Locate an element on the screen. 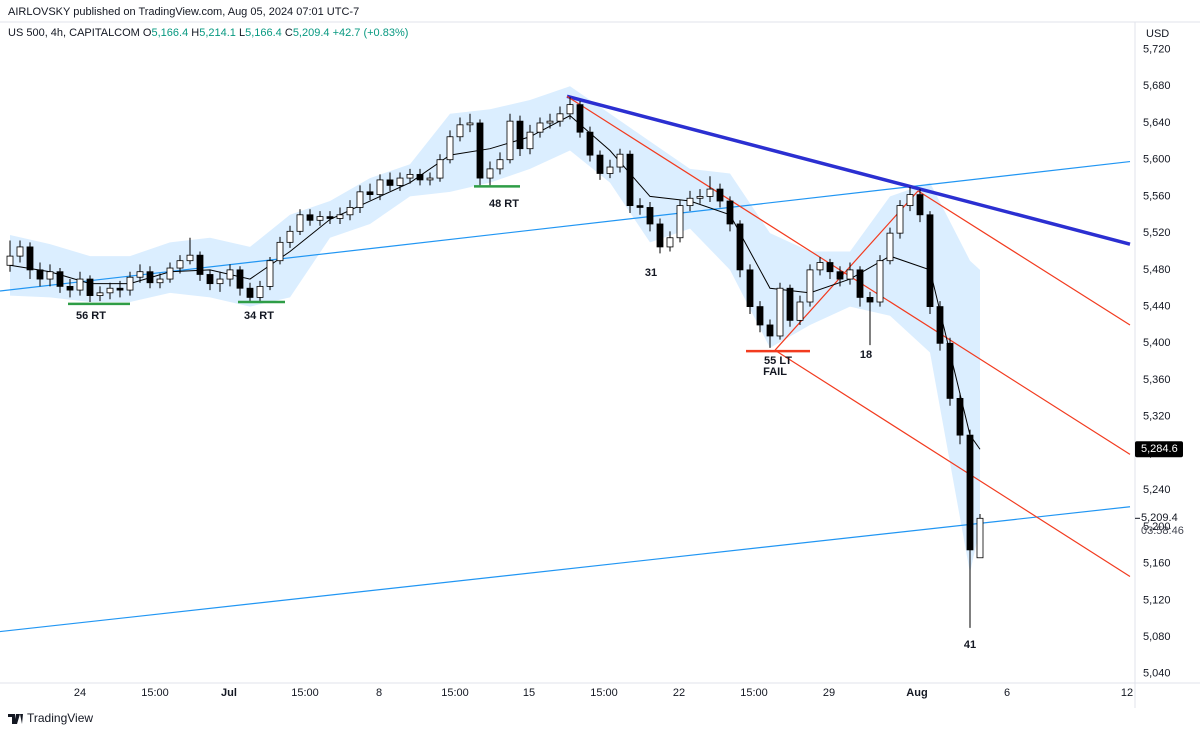 The width and height of the screenshot is (1200, 732). x-tick-label: 15 is located at coordinates (529, 693).